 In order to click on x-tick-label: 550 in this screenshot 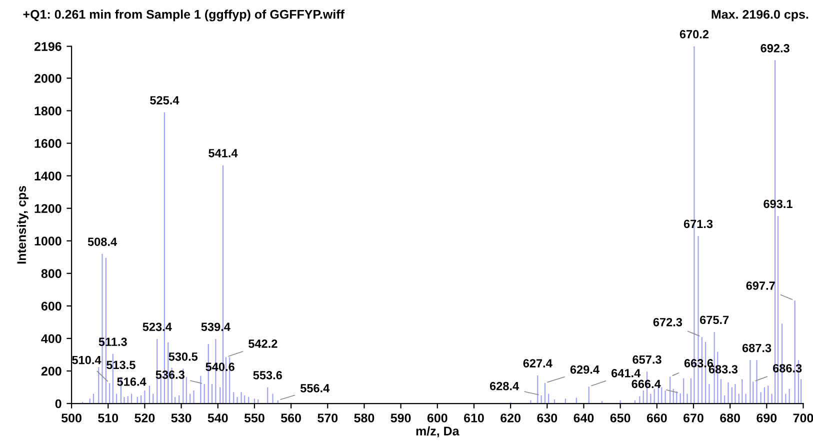, I will do `click(254, 418)`.